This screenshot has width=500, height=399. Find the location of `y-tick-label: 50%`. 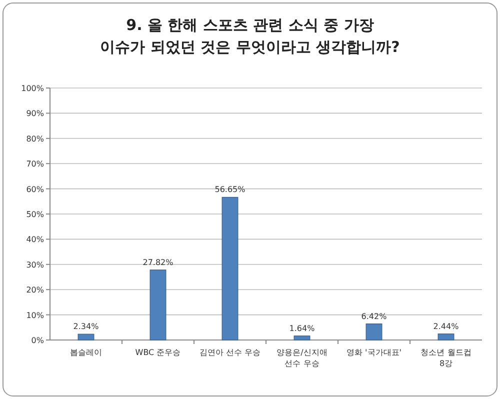

y-tick-label: 50% is located at coordinates (35, 214).